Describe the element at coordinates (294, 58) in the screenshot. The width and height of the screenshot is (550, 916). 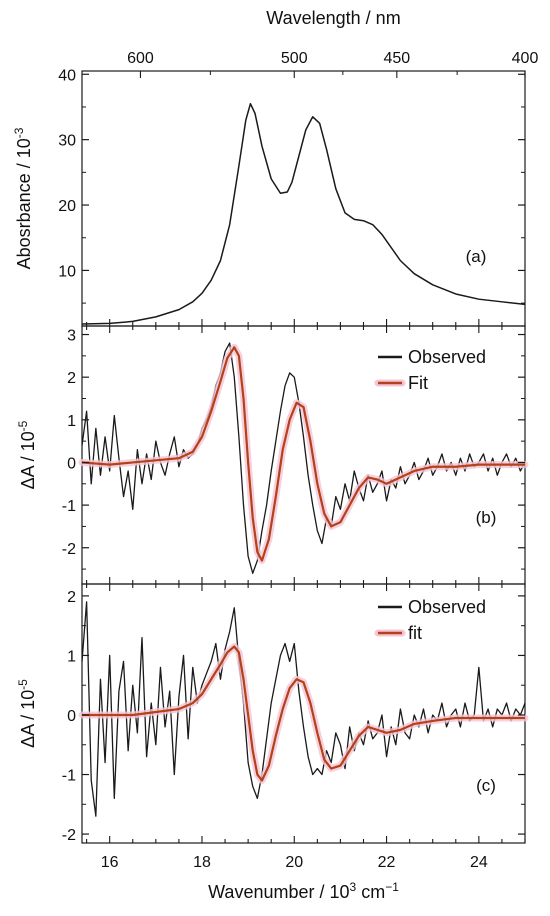
I see `top-tick-label: 500` at that location.